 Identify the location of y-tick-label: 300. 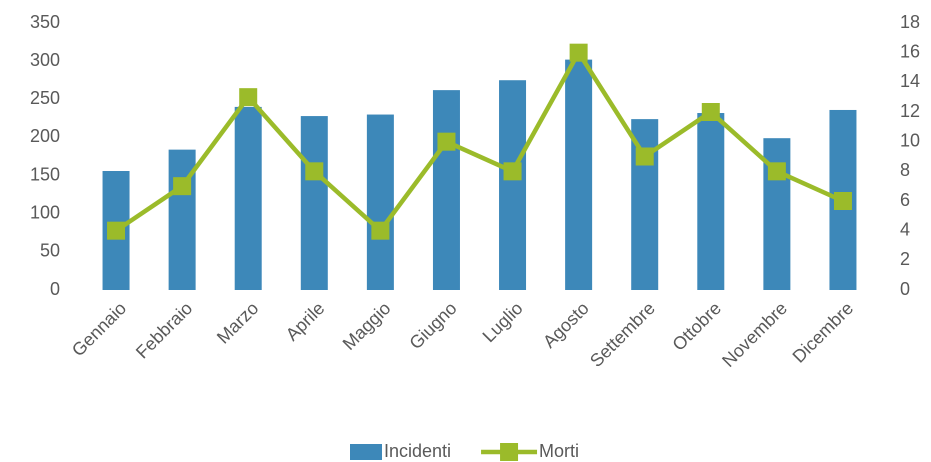
(45, 60).